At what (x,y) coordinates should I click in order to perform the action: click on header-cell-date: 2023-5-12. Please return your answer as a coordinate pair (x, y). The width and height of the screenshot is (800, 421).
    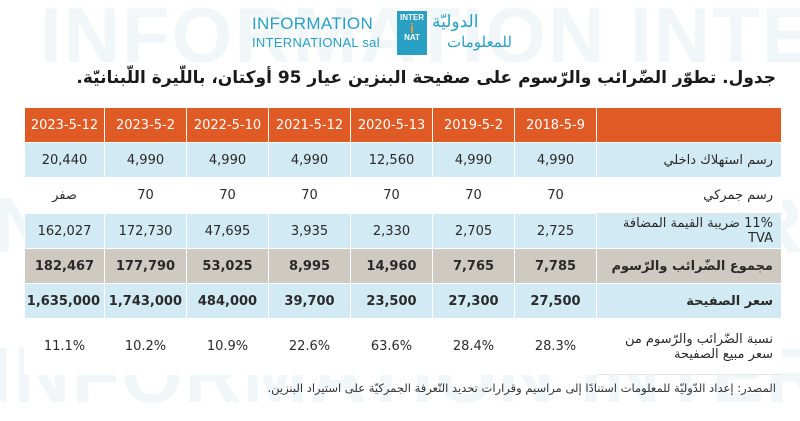
    Looking at the image, I should click on (64, 125).